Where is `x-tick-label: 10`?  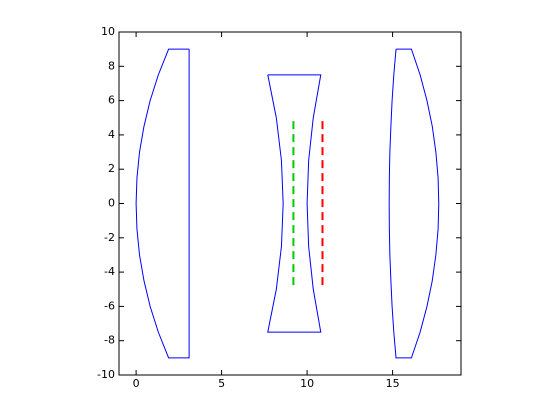 x-tick-label: 10 is located at coordinates (307, 383).